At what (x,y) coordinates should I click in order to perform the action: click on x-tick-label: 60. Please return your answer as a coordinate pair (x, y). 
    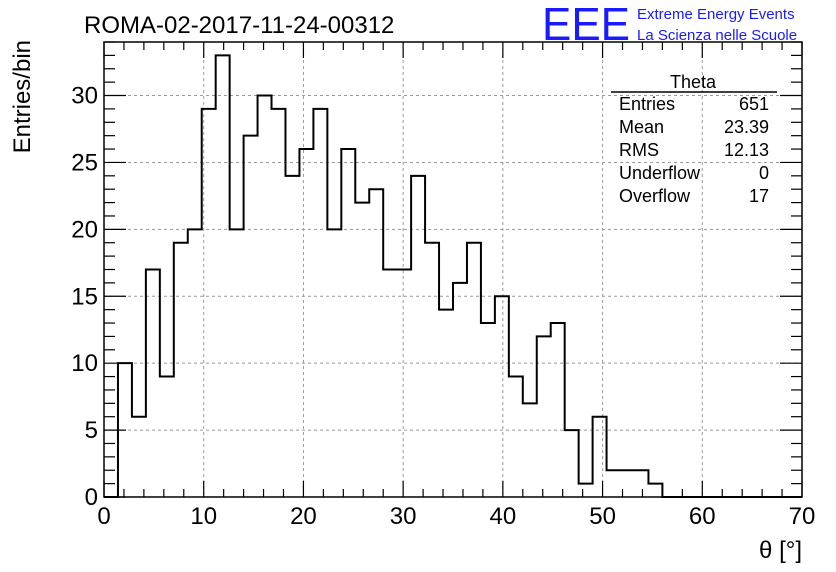
    Looking at the image, I should click on (702, 516).